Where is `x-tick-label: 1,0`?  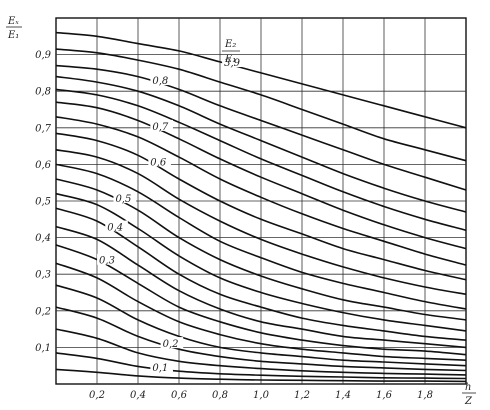
x-tick-label: 1,0 is located at coordinates (261, 395).